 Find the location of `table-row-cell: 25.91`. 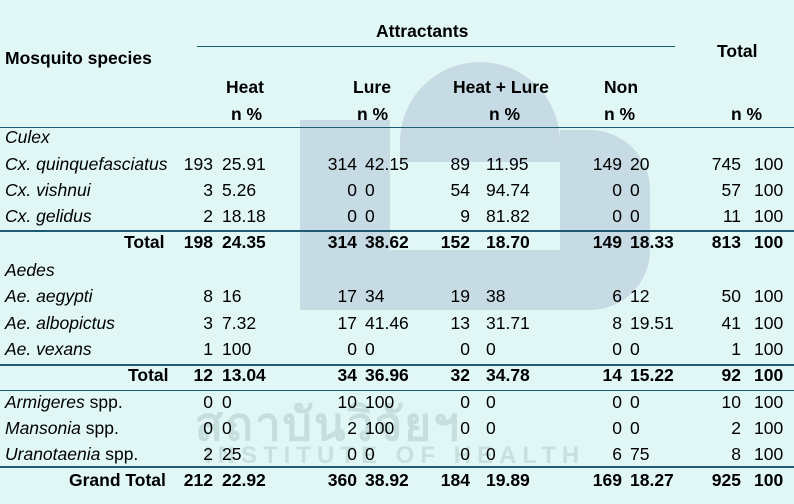

table-row-cell: 25.91 is located at coordinates (244, 164).